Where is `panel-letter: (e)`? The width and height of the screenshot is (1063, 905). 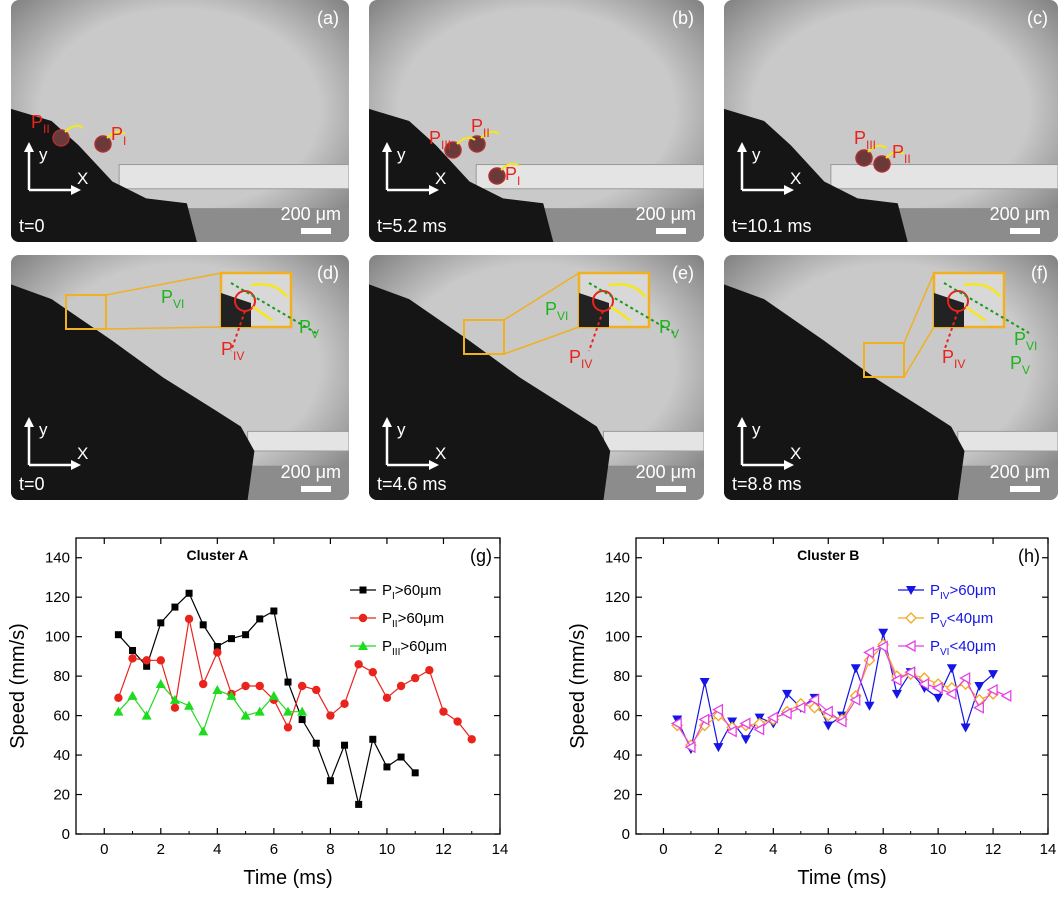 panel-letter: (e) is located at coordinates (683, 273).